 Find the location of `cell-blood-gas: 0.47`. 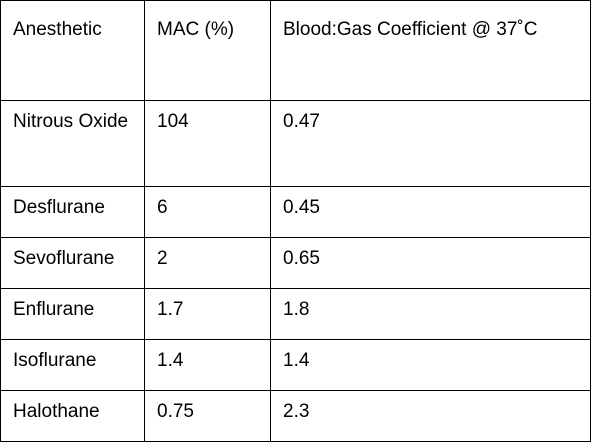

cell-blood-gas: 0.47 is located at coordinates (430, 143).